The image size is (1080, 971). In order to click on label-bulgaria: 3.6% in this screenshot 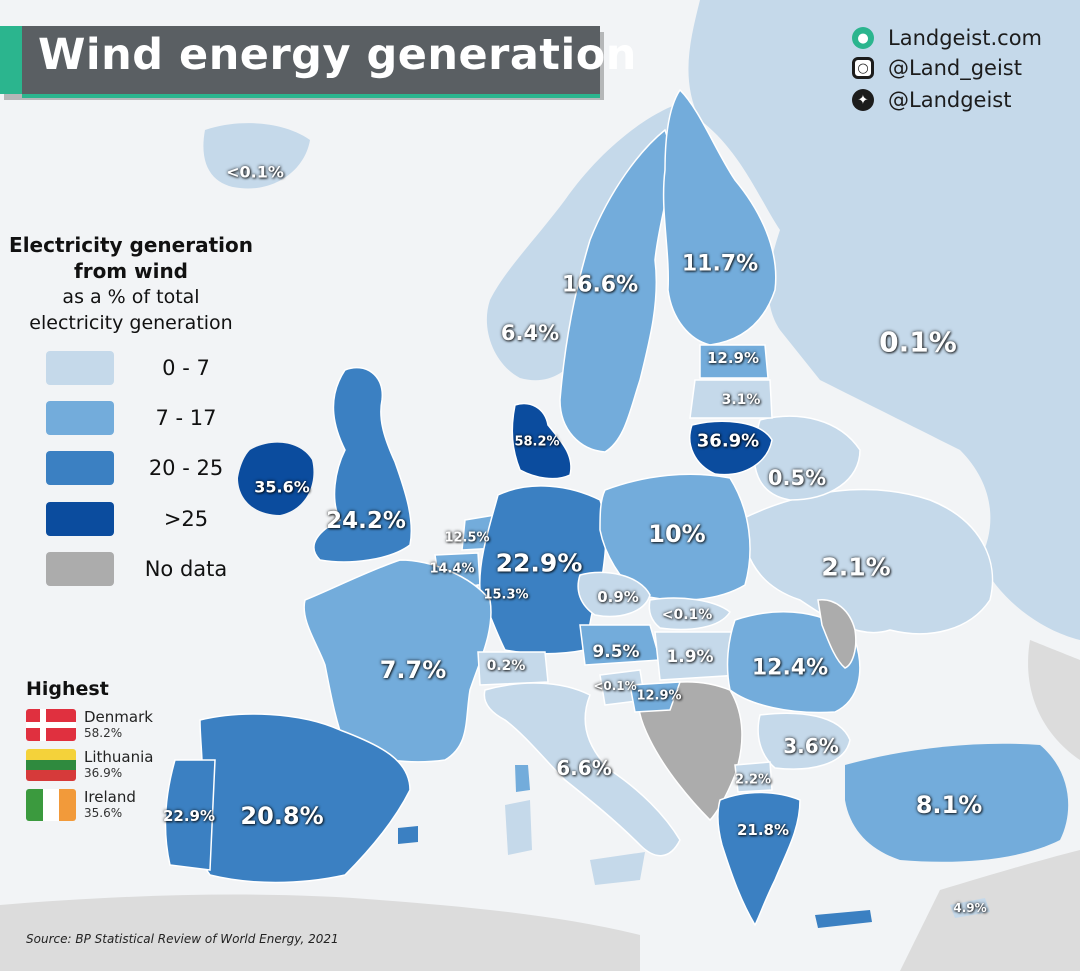, I will do `click(811, 746)`.